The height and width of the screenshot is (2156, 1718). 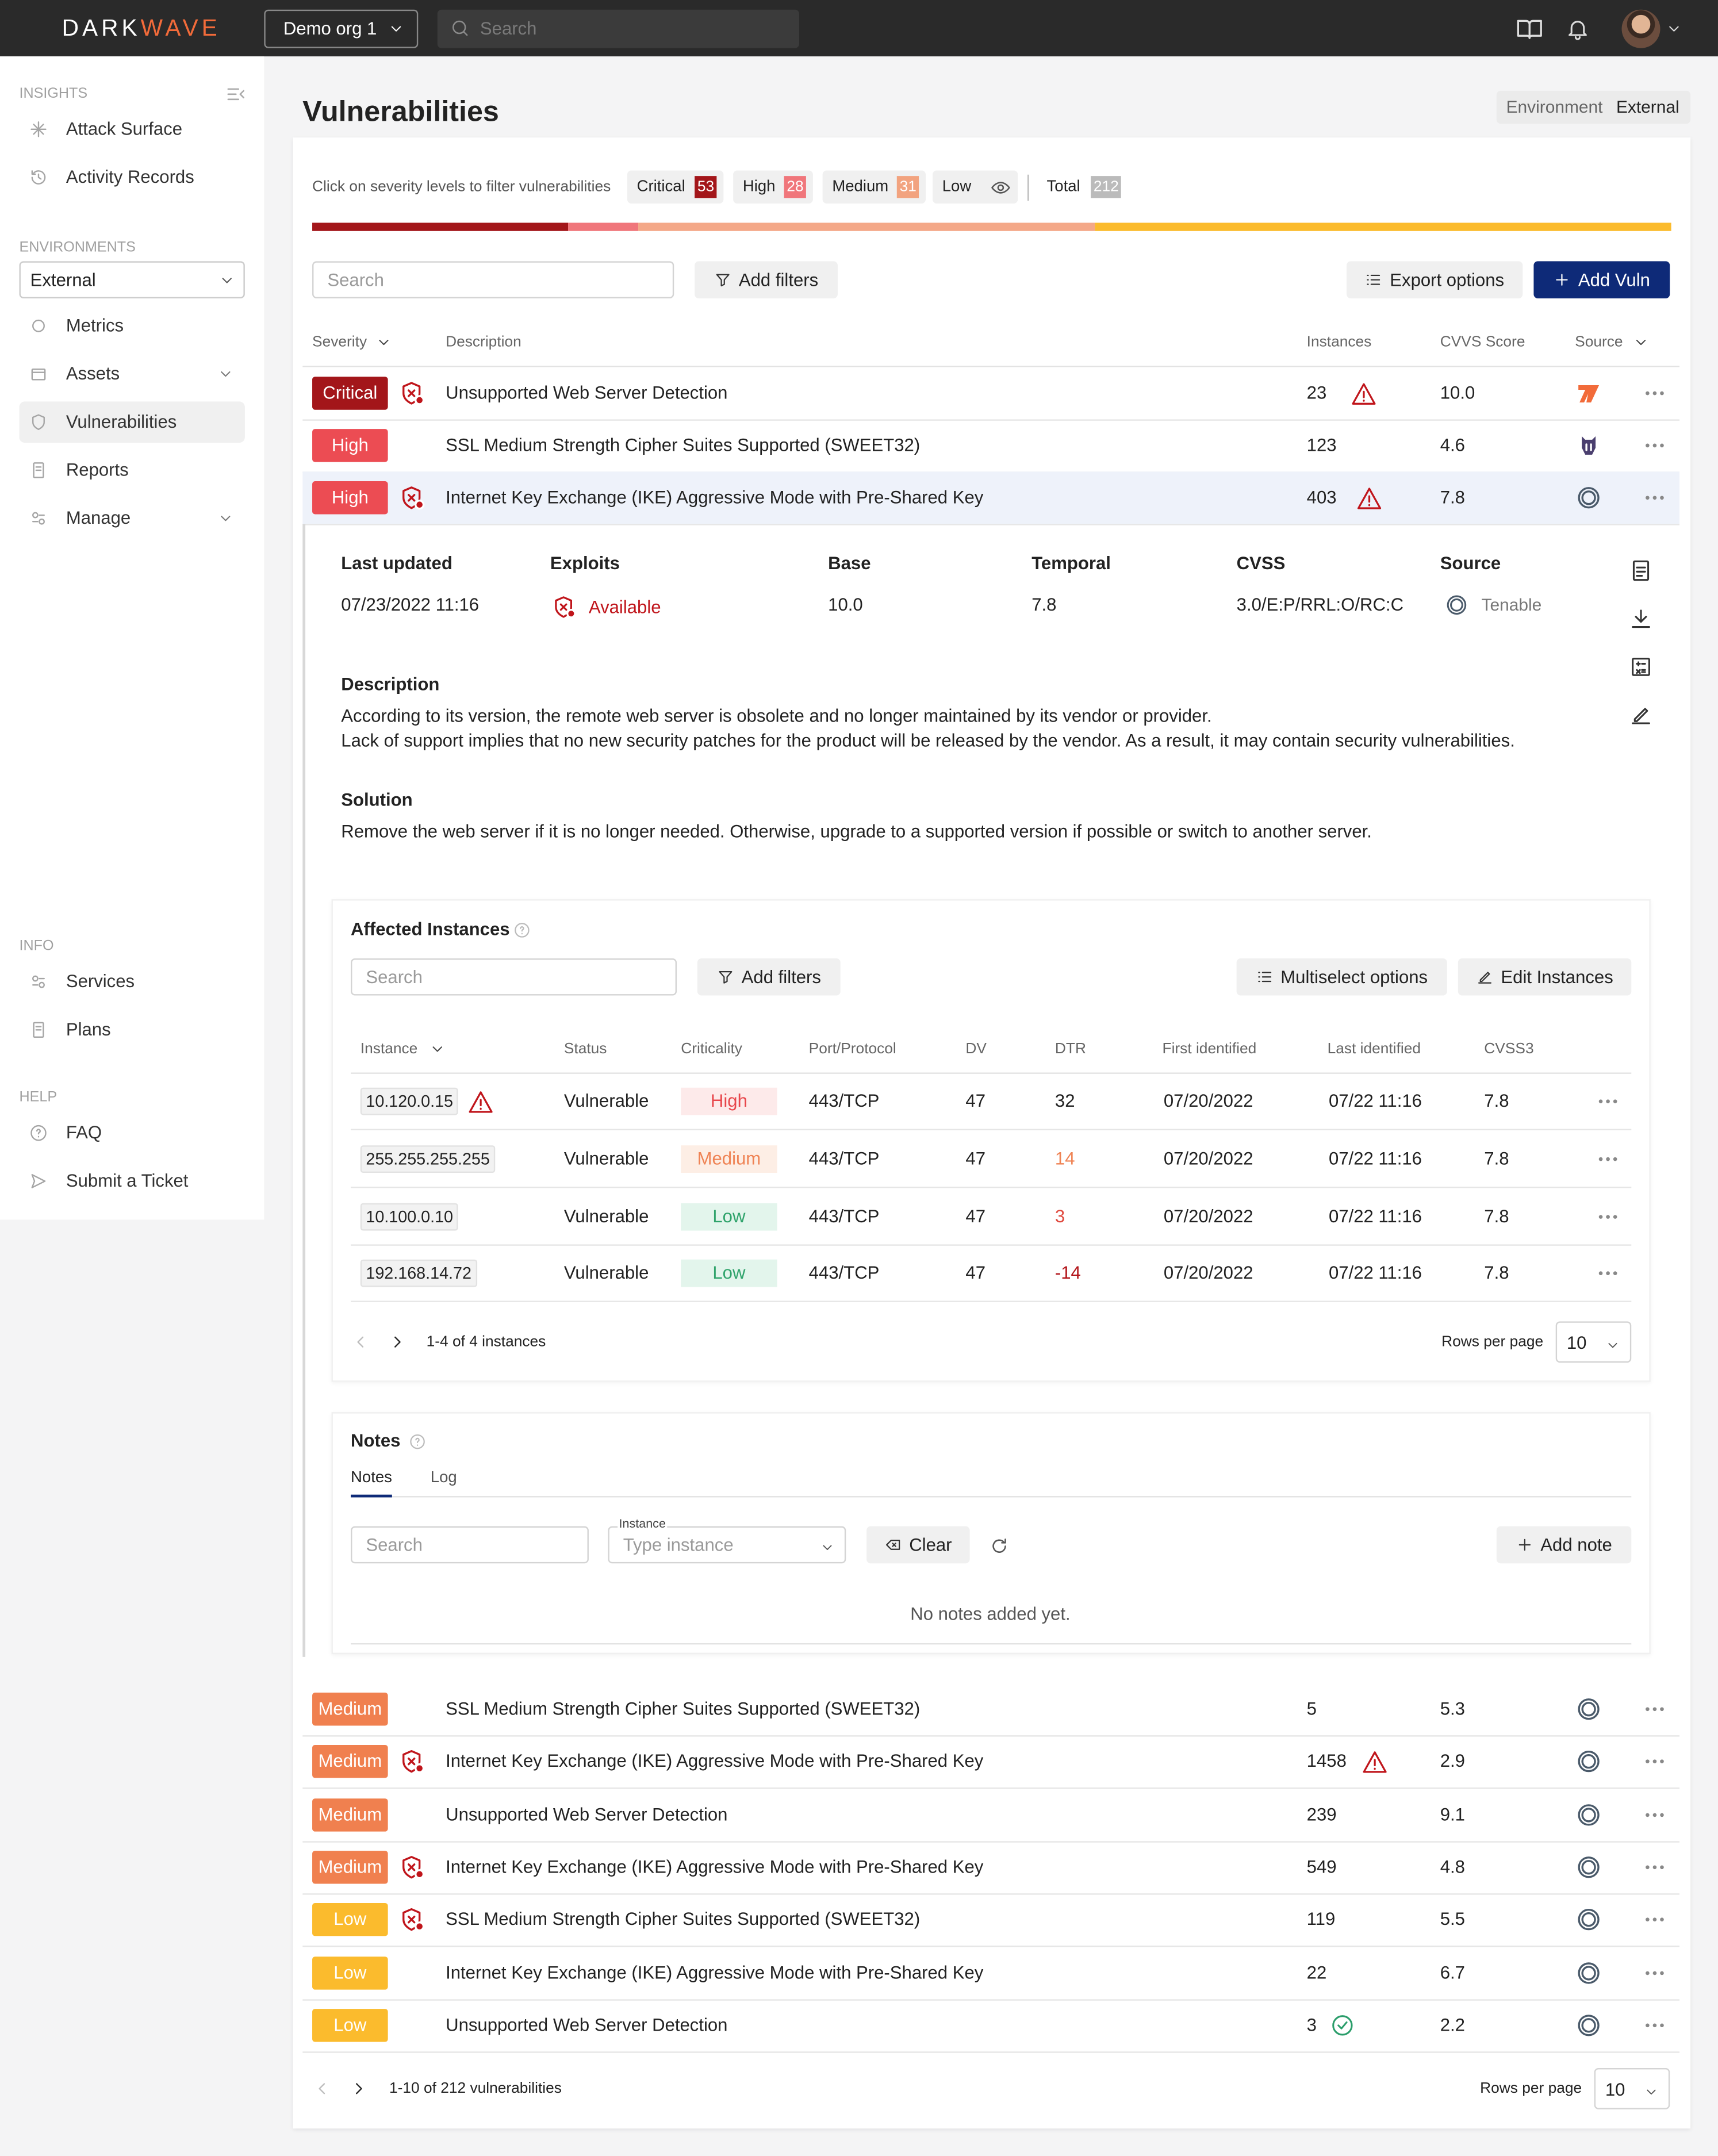 What do you see at coordinates (1435, 279) in the screenshot?
I see `export-options: Export options` at bounding box center [1435, 279].